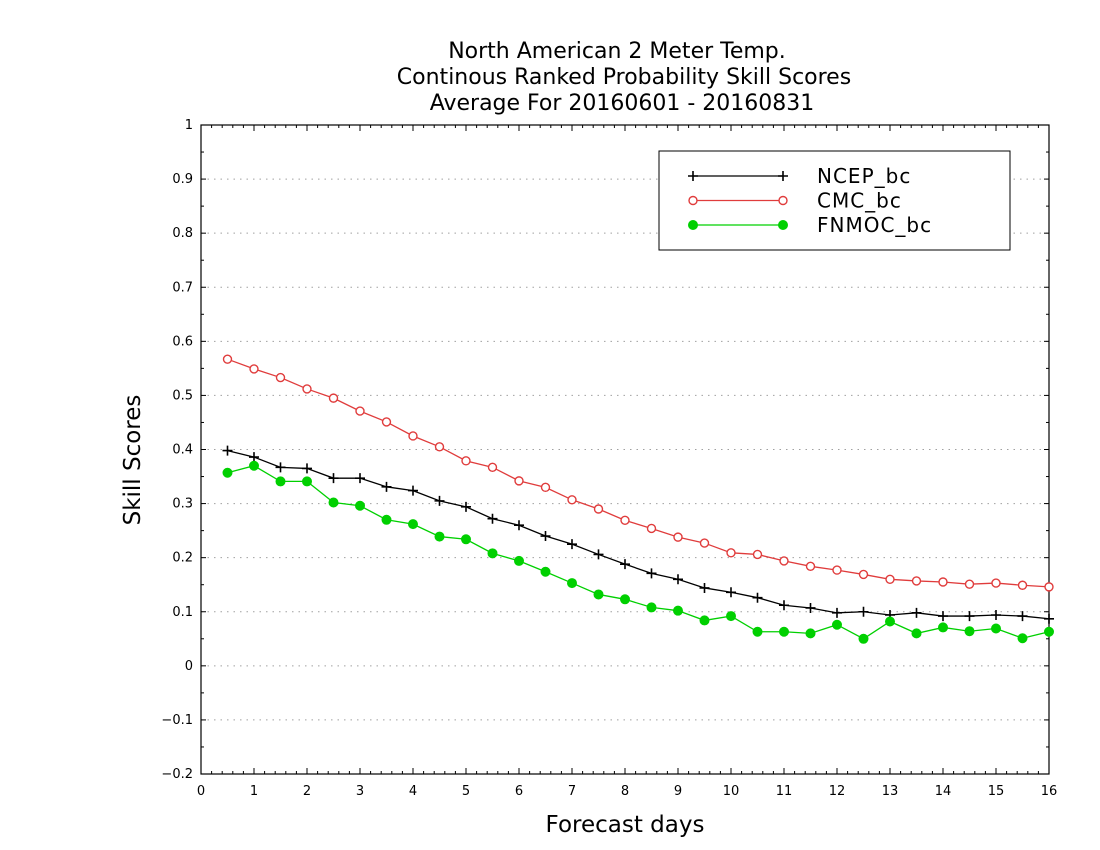 The image size is (1100, 850). Describe the element at coordinates (182, 504) in the screenshot. I see `y-tick-label-5: 0.3` at that location.